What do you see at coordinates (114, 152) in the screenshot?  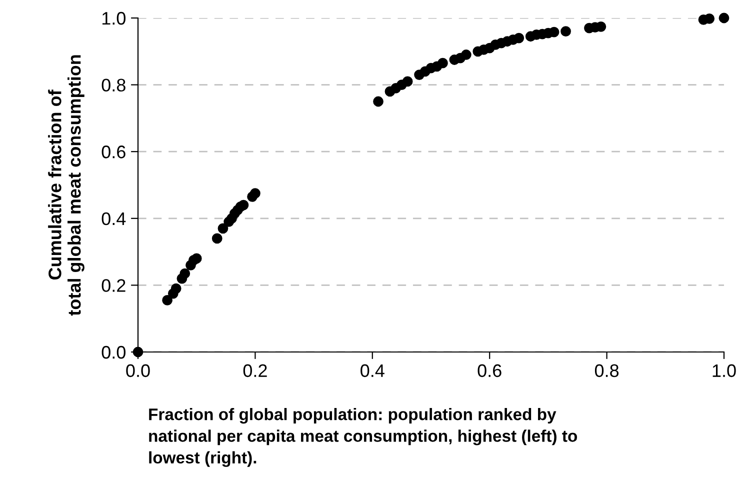 I see `y-tick-label: 0.6` at bounding box center [114, 152].